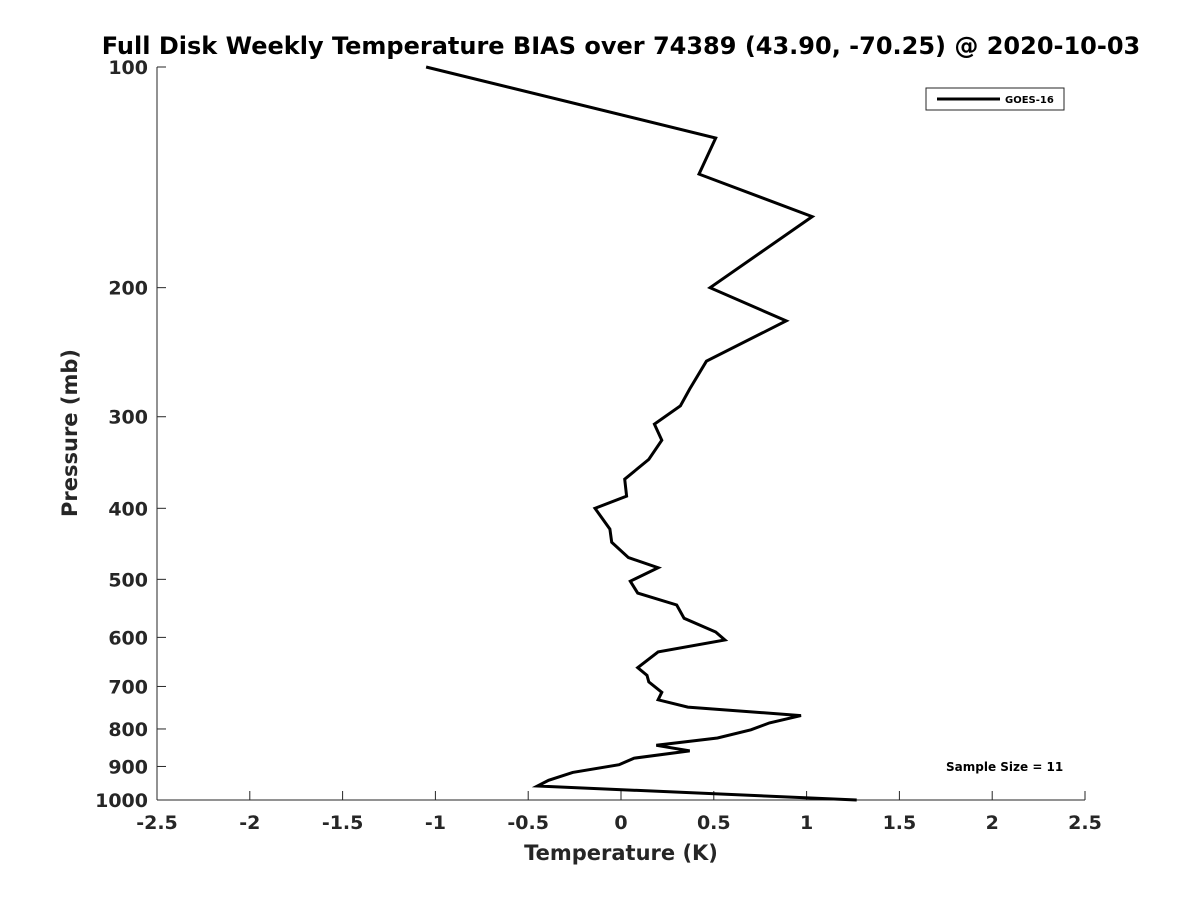  Describe the element at coordinates (343, 823) in the screenshot. I see `x-tick-label: -1.5` at that location.